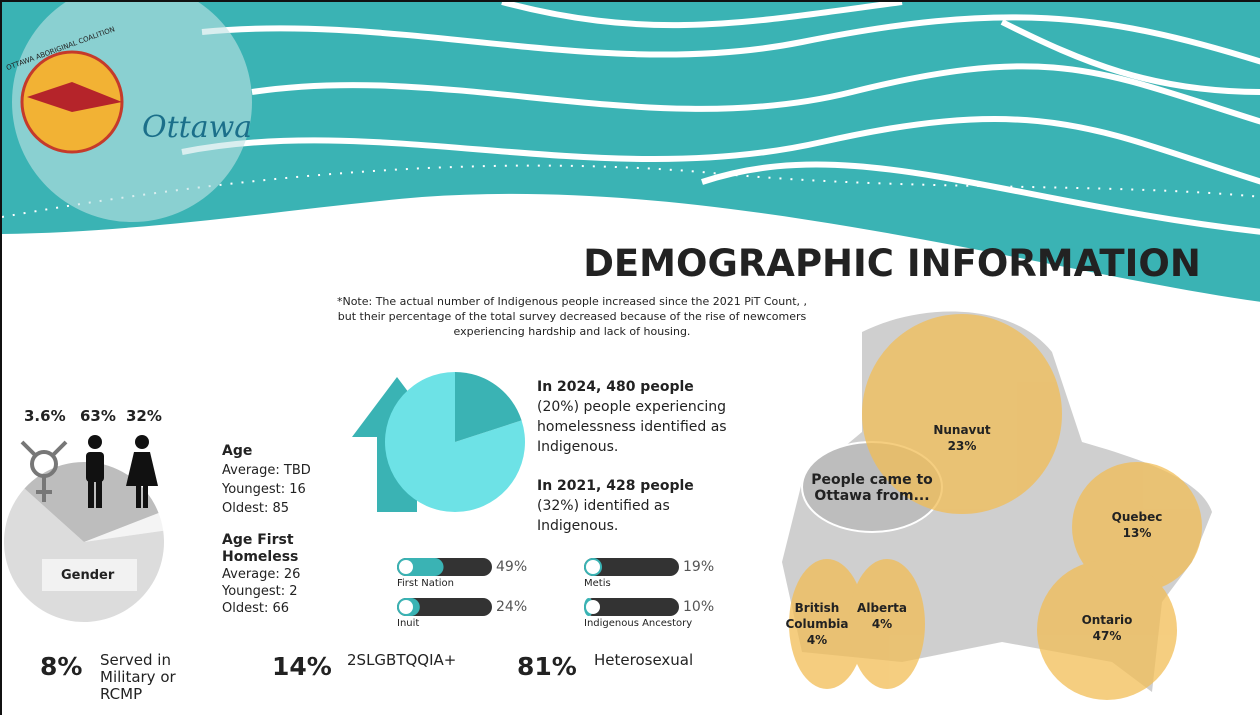 This screenshot has width=1260, height=715. I want to click on gender-pct: 3.6%, so click(45, 416).